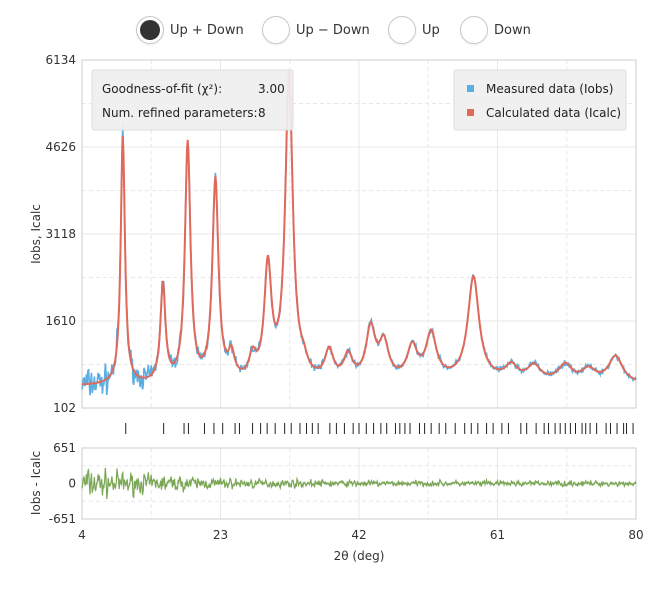 The width and height of the screenshot is (664, 589). What do you see at coordinates (470, 112) in the screenshot?
I see `legend-swatch-calculated` at bounding box center [470, 112].